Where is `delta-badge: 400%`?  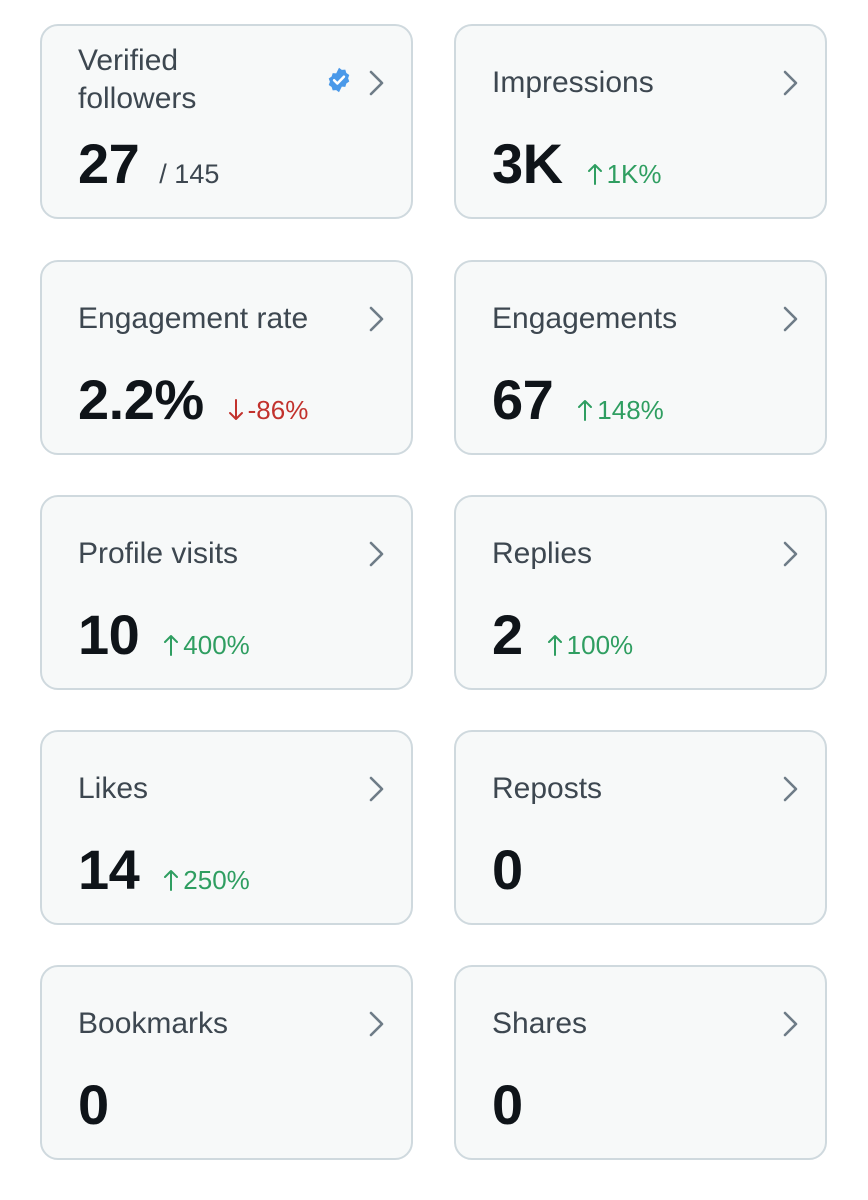
delta-badge: 400% is located at coordinates (206, 645).